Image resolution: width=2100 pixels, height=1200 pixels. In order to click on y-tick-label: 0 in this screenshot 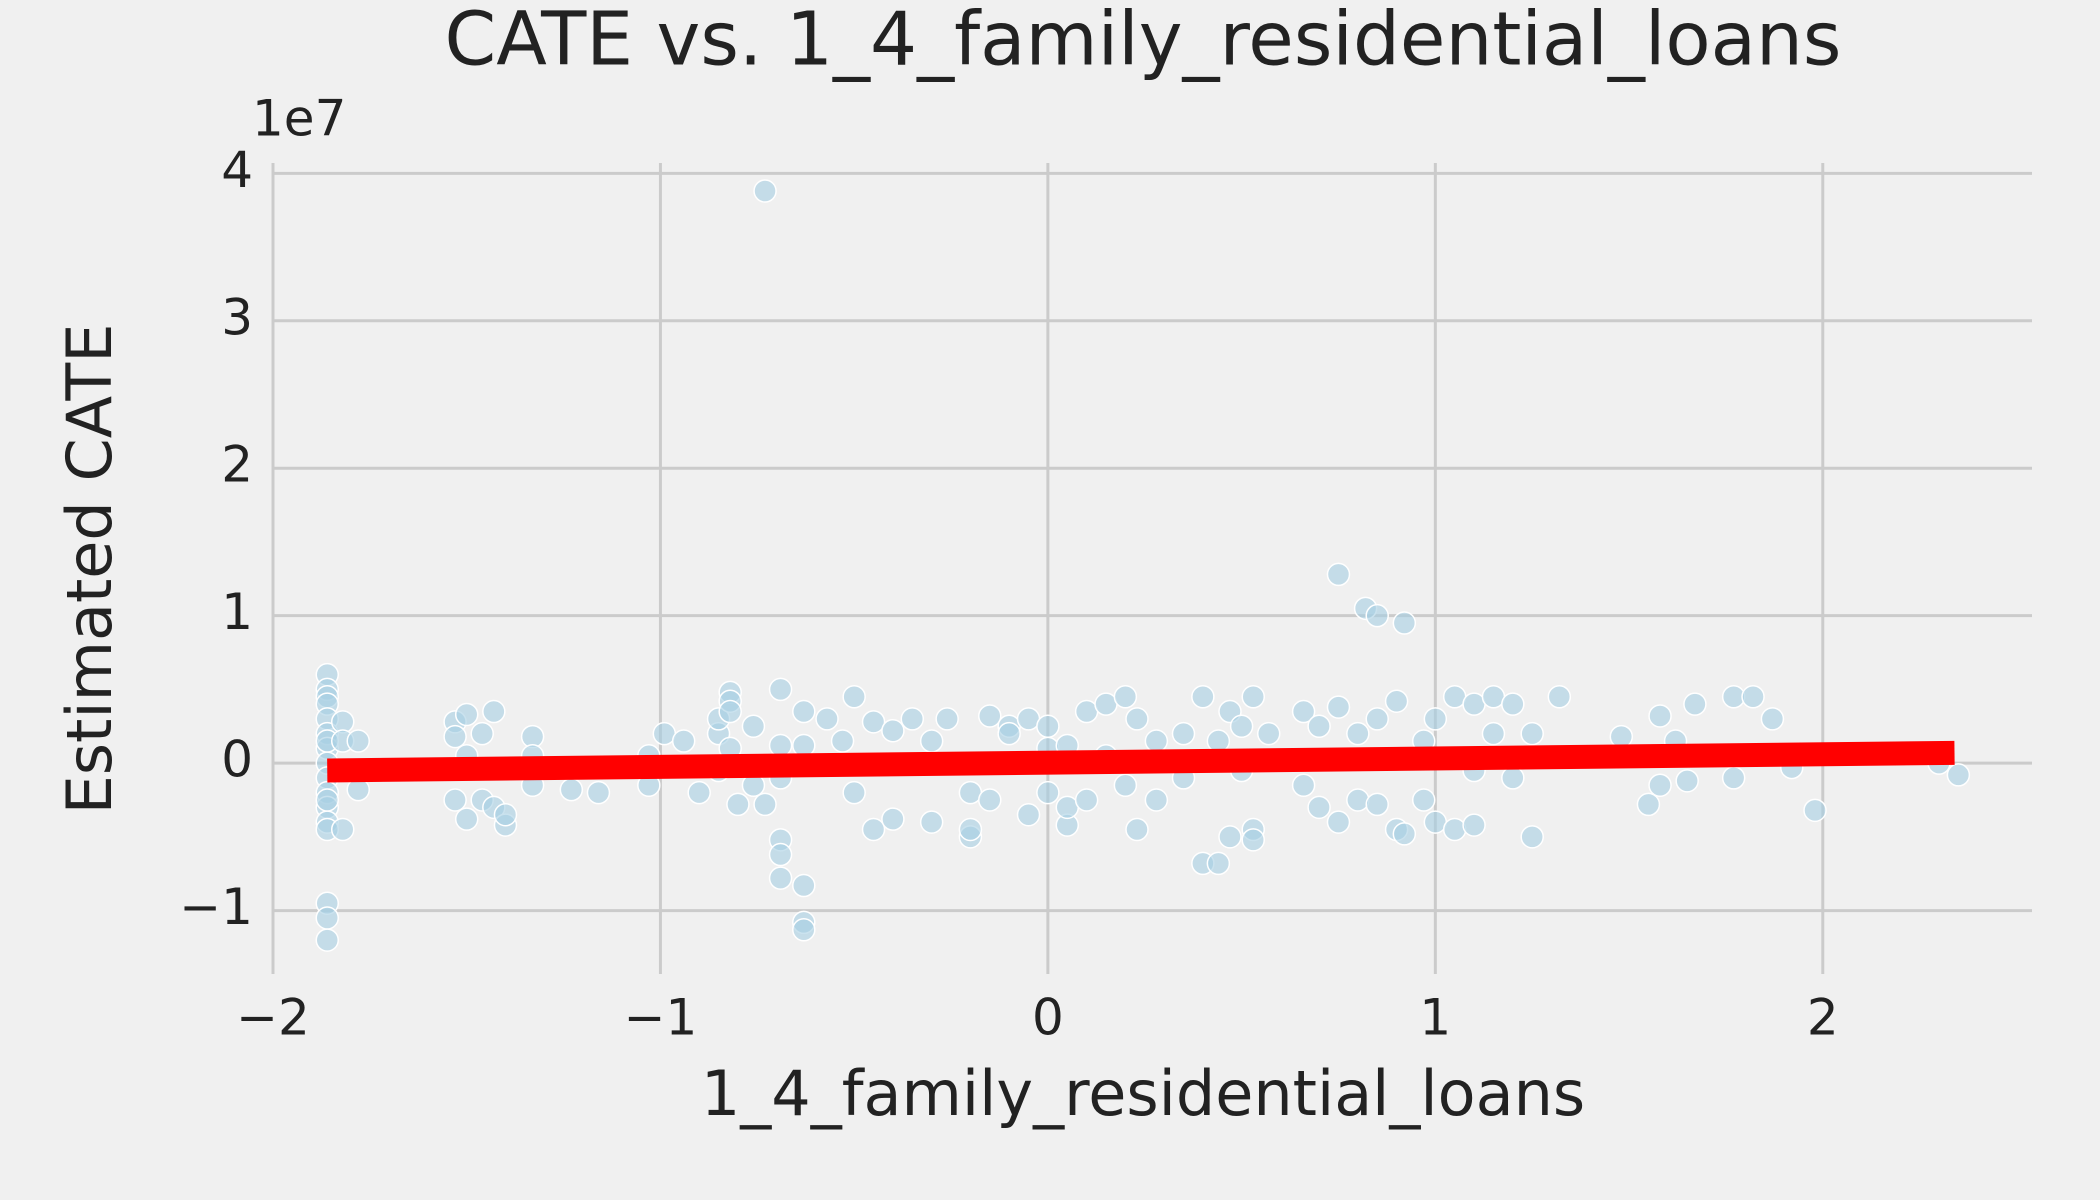, I will do `click(237, 760)`.